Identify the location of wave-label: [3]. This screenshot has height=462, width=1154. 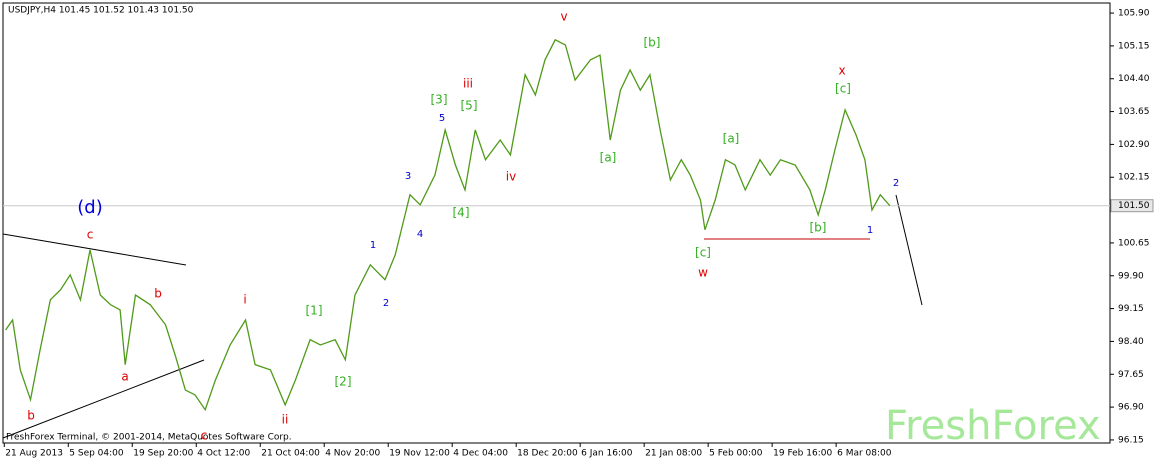
(439, 100).